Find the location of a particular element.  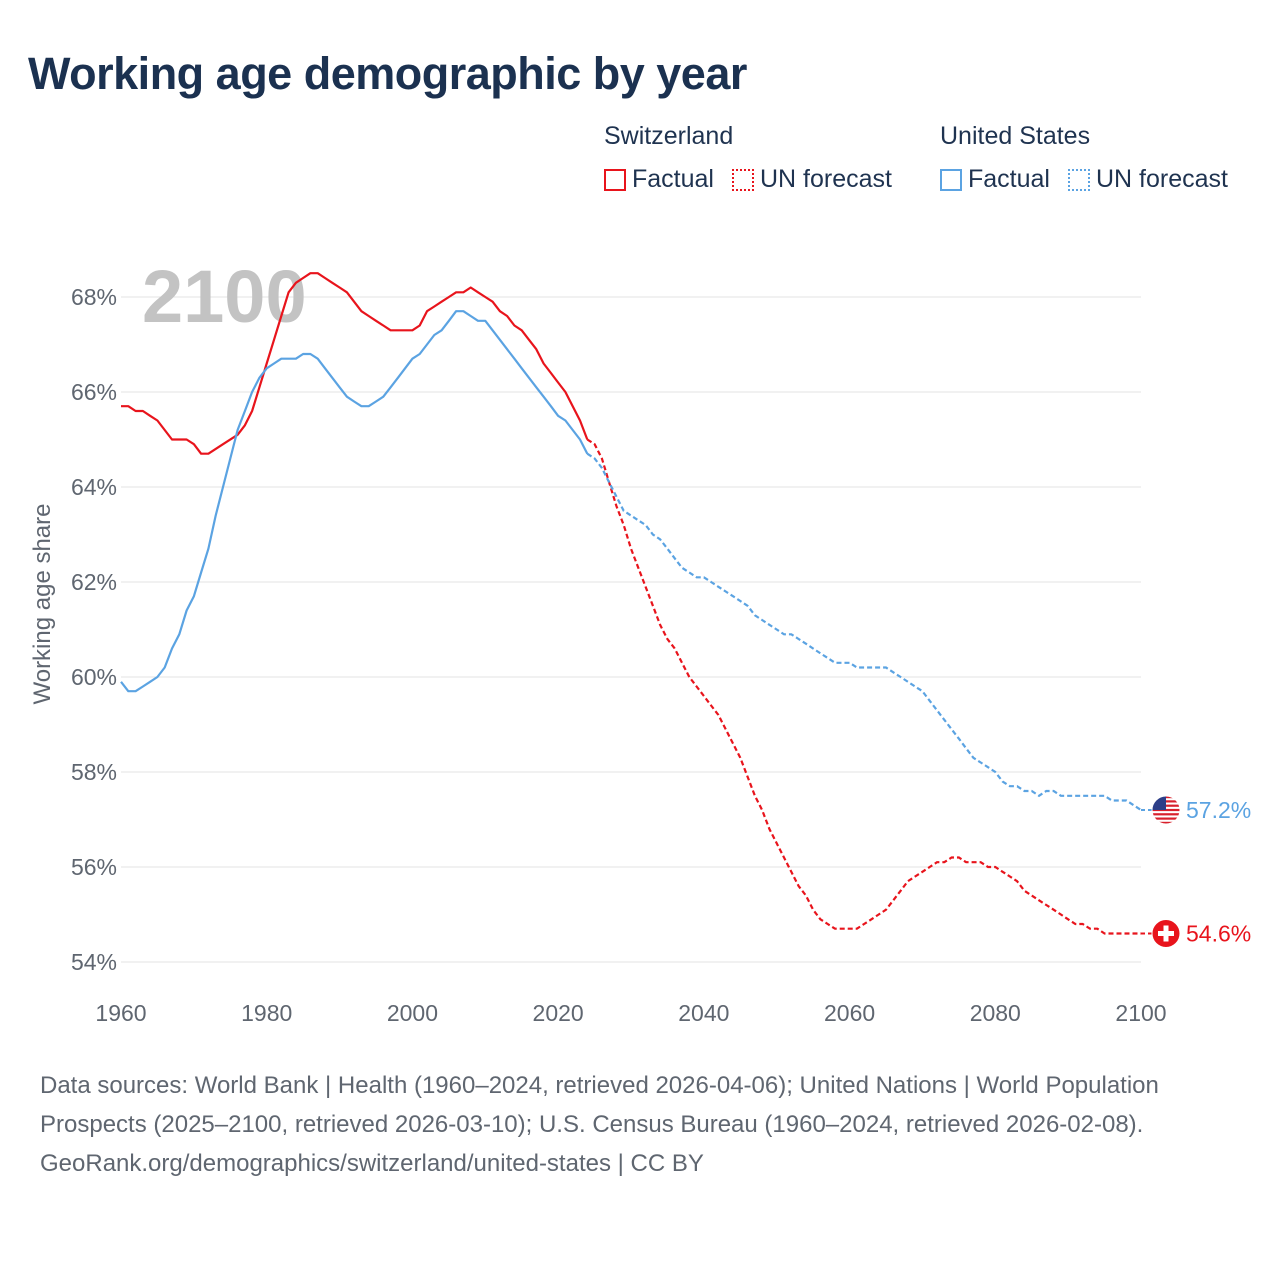

flag-cross-horizontal is located at coordinates (1166, 933).